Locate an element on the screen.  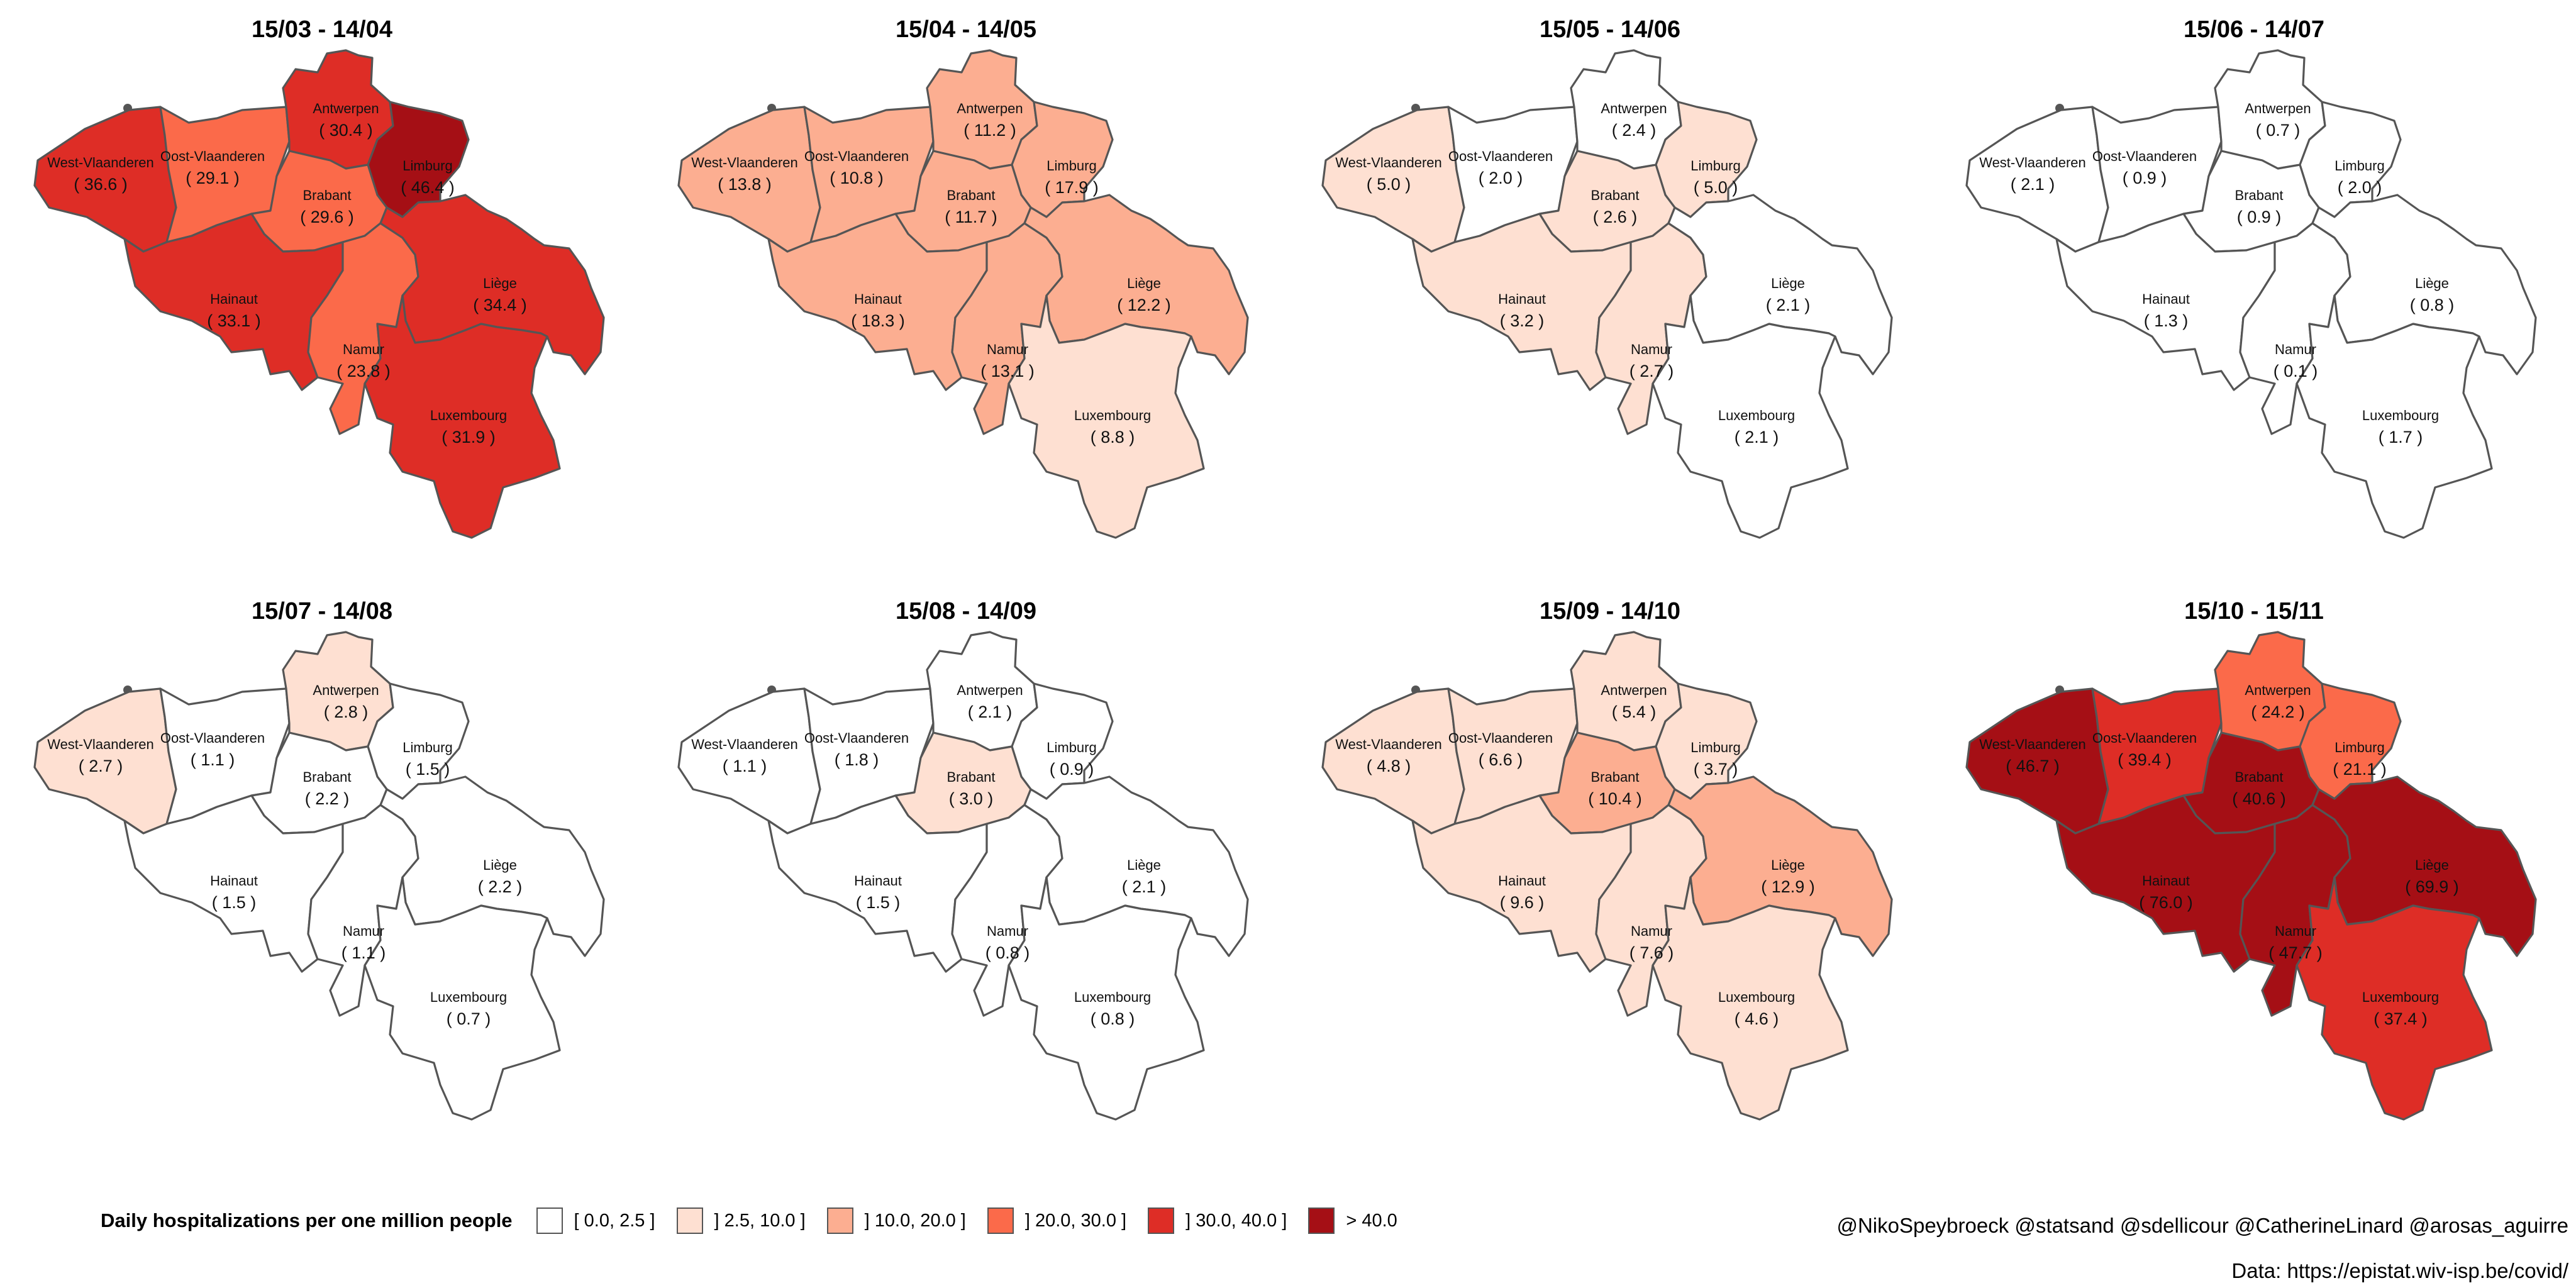
panel-title: 15/05 - 14/06 is located at coordinates (1610, 29).